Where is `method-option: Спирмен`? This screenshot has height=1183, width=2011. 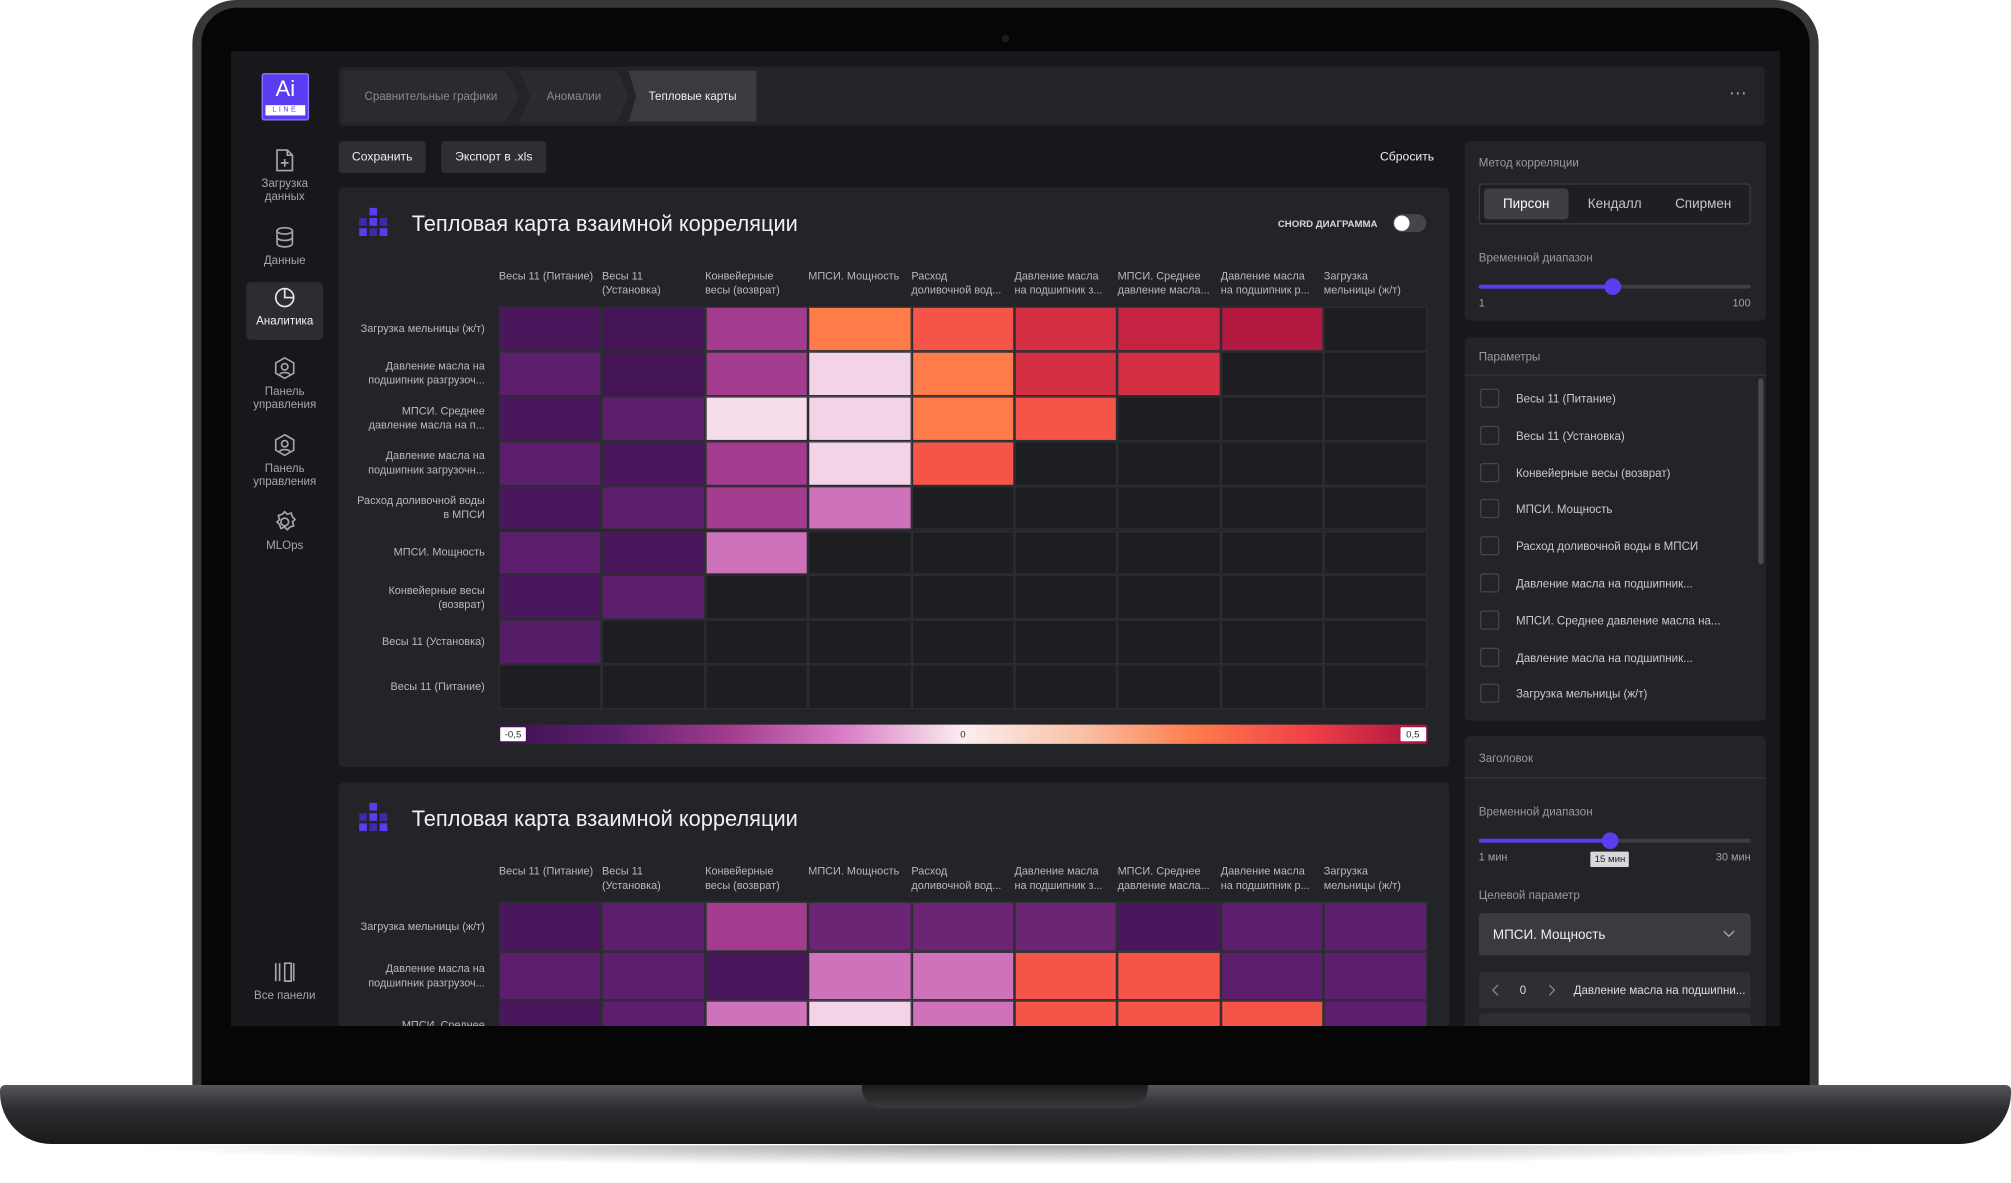 method-option: Спирмен is located at coordinates (1703, 204).